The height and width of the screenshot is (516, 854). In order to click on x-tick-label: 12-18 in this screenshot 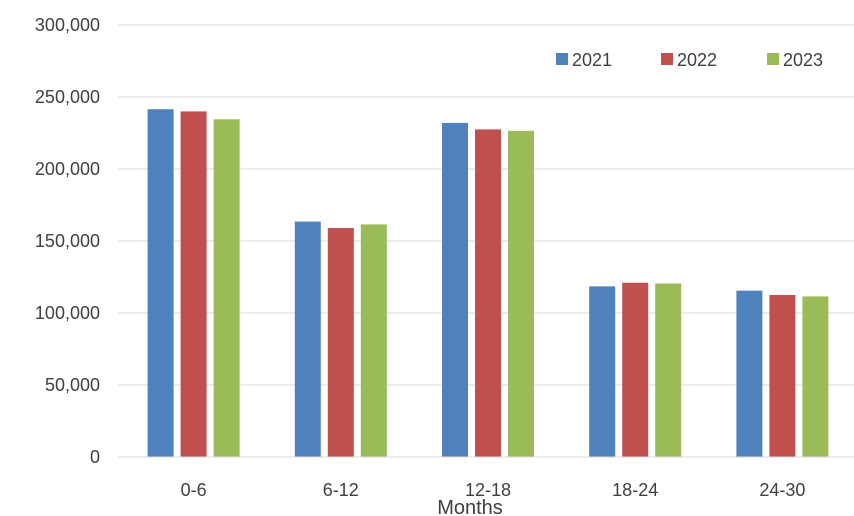, I will do `click(488, 490)`.